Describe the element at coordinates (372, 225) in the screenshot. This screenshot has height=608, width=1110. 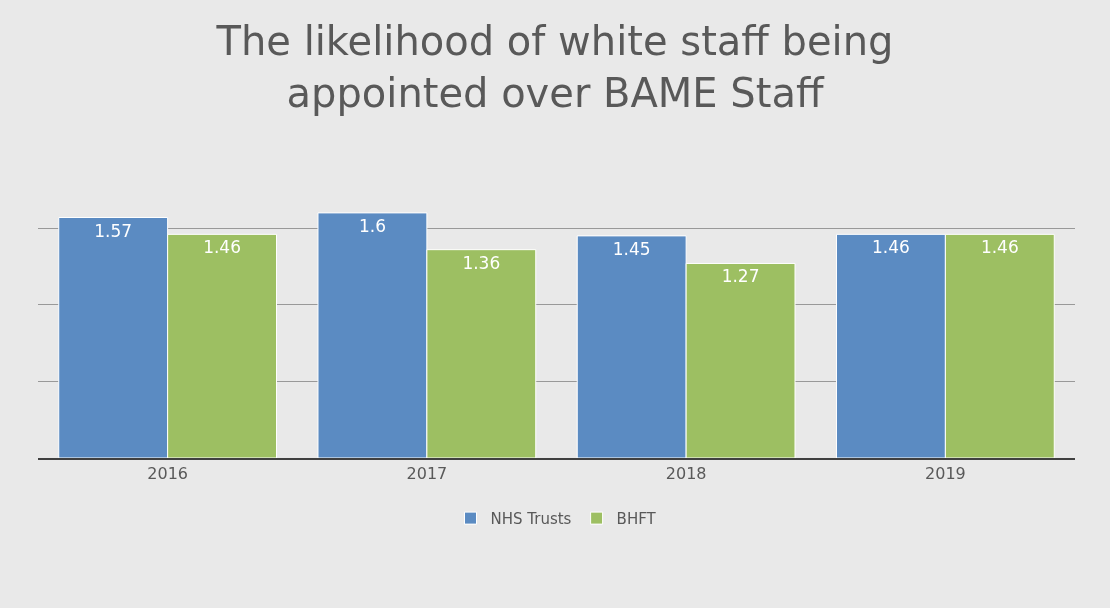
I see `data-label: 1.6` at that location.